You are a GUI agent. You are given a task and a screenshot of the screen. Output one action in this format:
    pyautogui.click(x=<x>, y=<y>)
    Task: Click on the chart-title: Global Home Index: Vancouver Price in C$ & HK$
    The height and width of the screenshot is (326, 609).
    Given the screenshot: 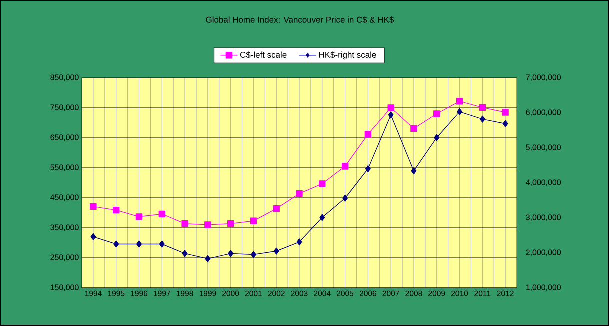 What is the action you would take?
    pyautogui.click(x=300, y=20)
    